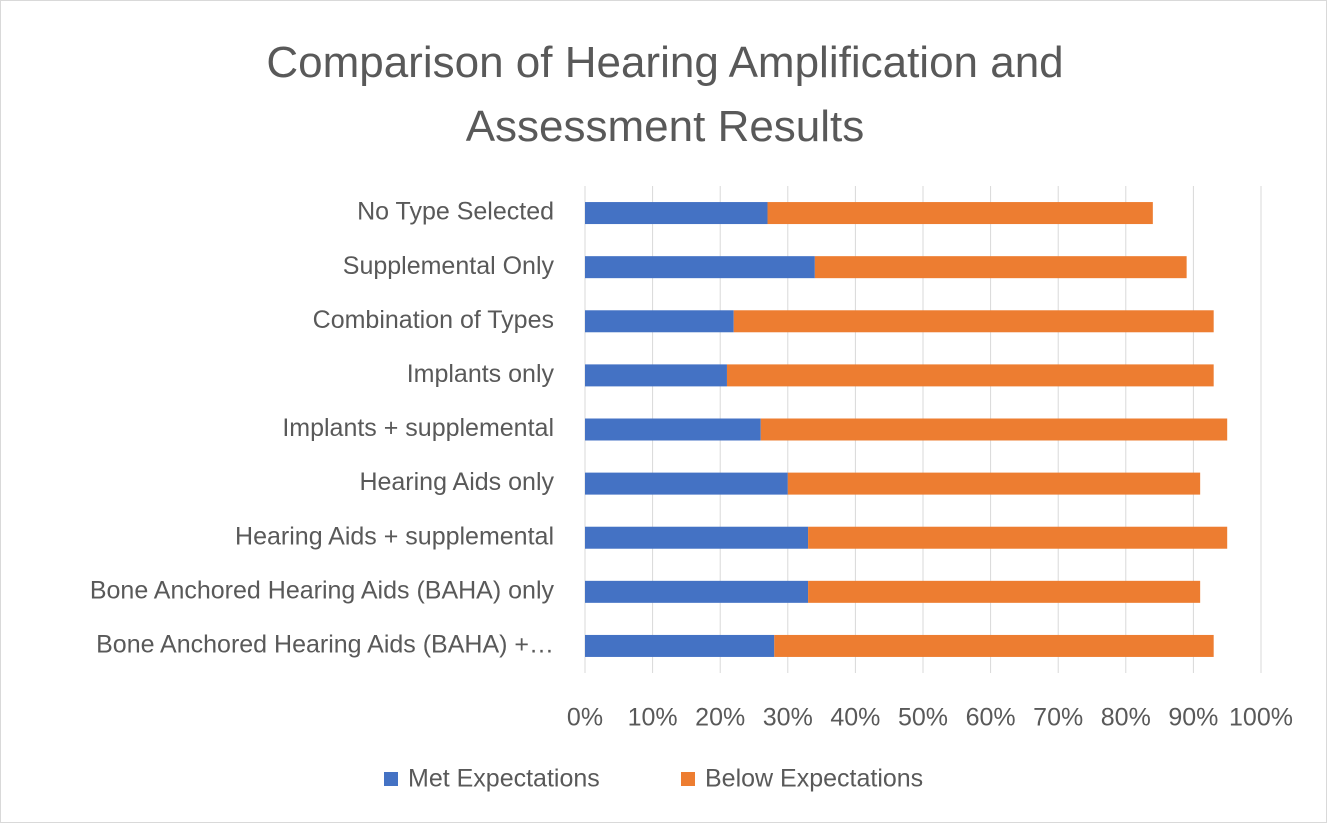  I want to click on x-tick-label: 50%, so click(923, 718).